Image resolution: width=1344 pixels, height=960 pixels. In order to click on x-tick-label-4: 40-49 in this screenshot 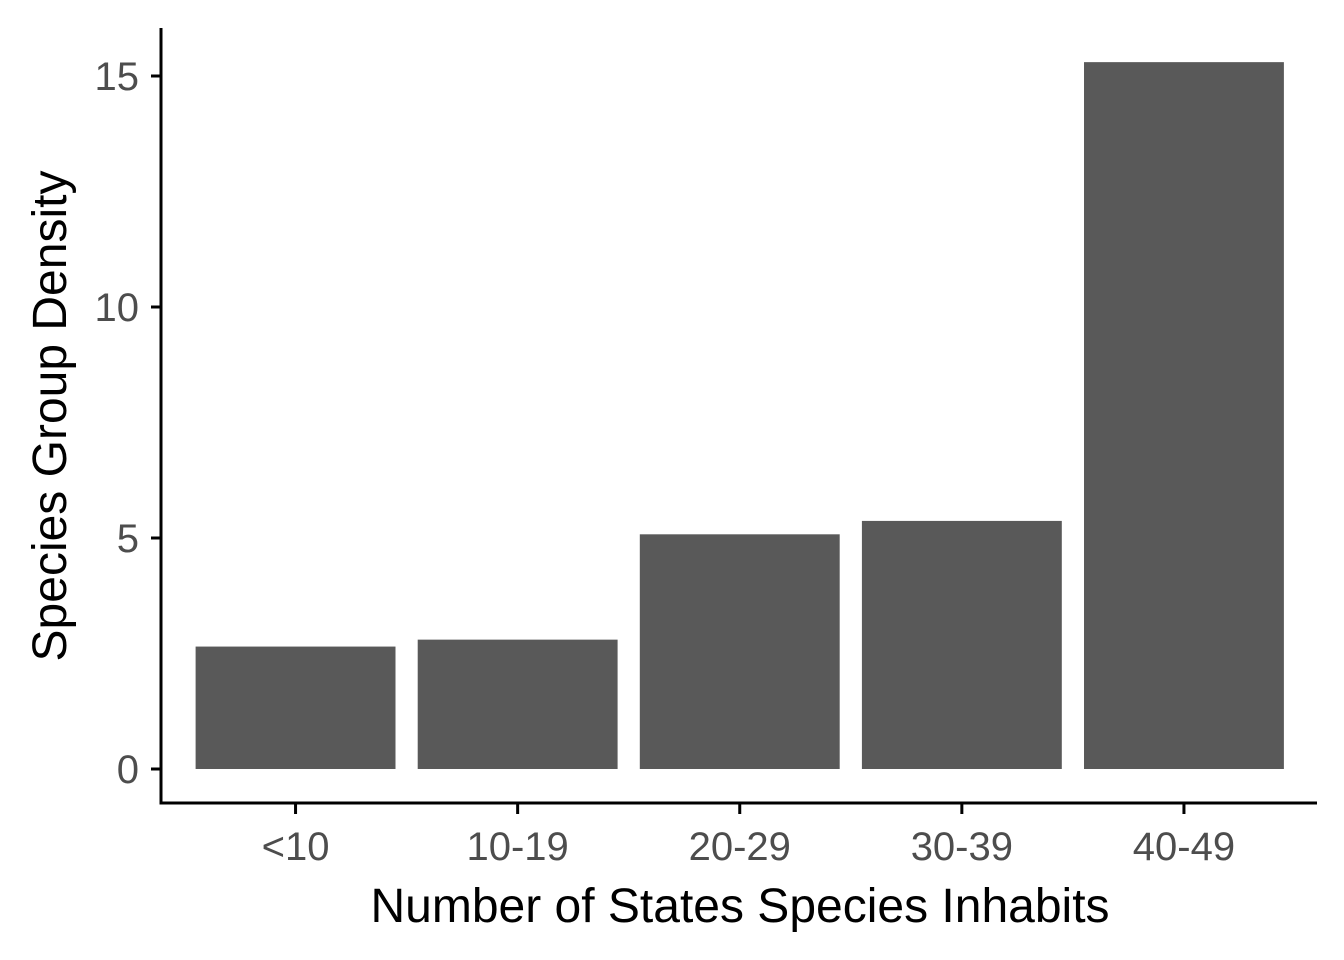, I will do `click(1184, 847)`.